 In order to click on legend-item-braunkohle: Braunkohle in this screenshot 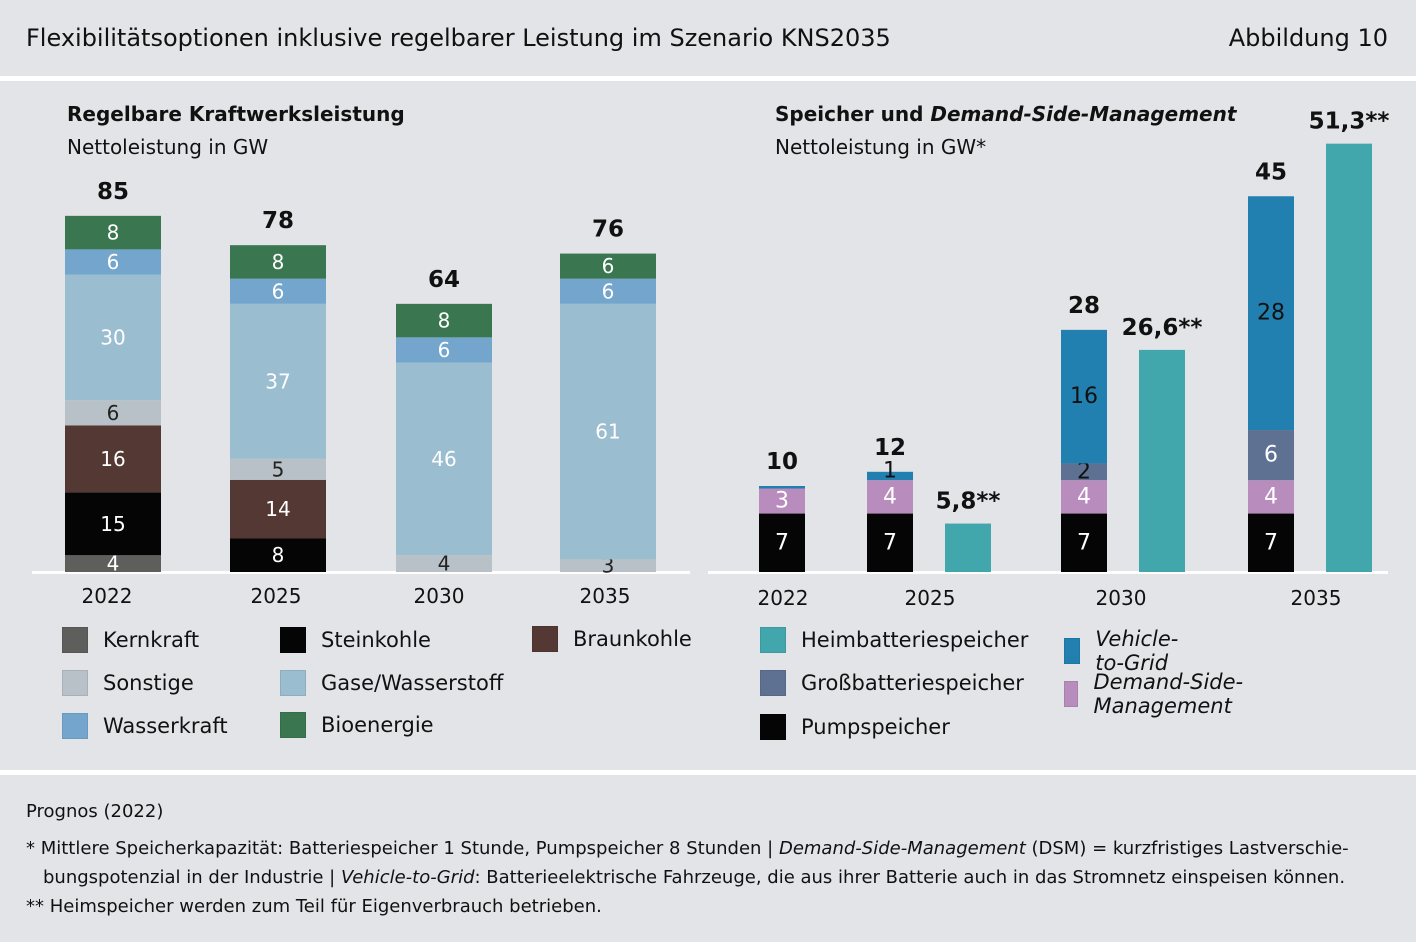, I will do `click(612, 639)`.